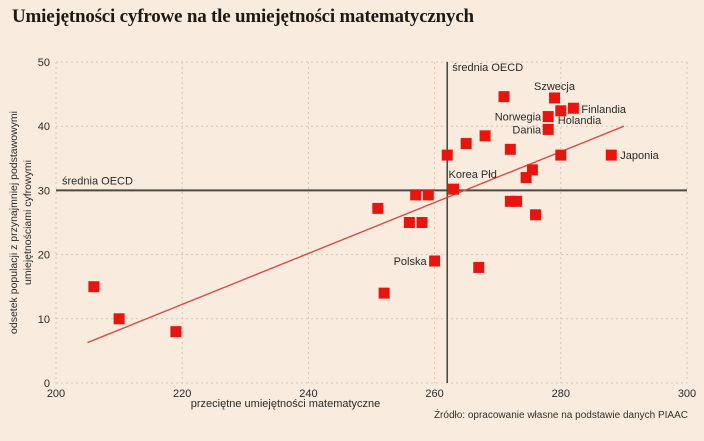  What do you see at coordinates (561, 394) in the screenshot?
I see `x-tick-label: 280` at bounding box center [561, 394].